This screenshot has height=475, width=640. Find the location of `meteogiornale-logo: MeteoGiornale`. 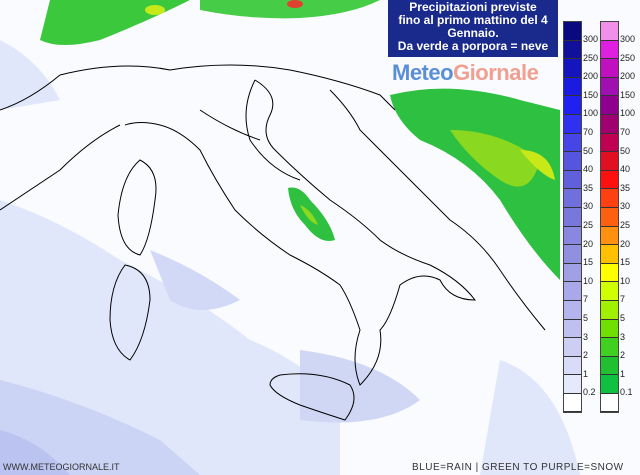

meteogiornale-logo: MeteoGiornale is located at coordinates (465, 73).